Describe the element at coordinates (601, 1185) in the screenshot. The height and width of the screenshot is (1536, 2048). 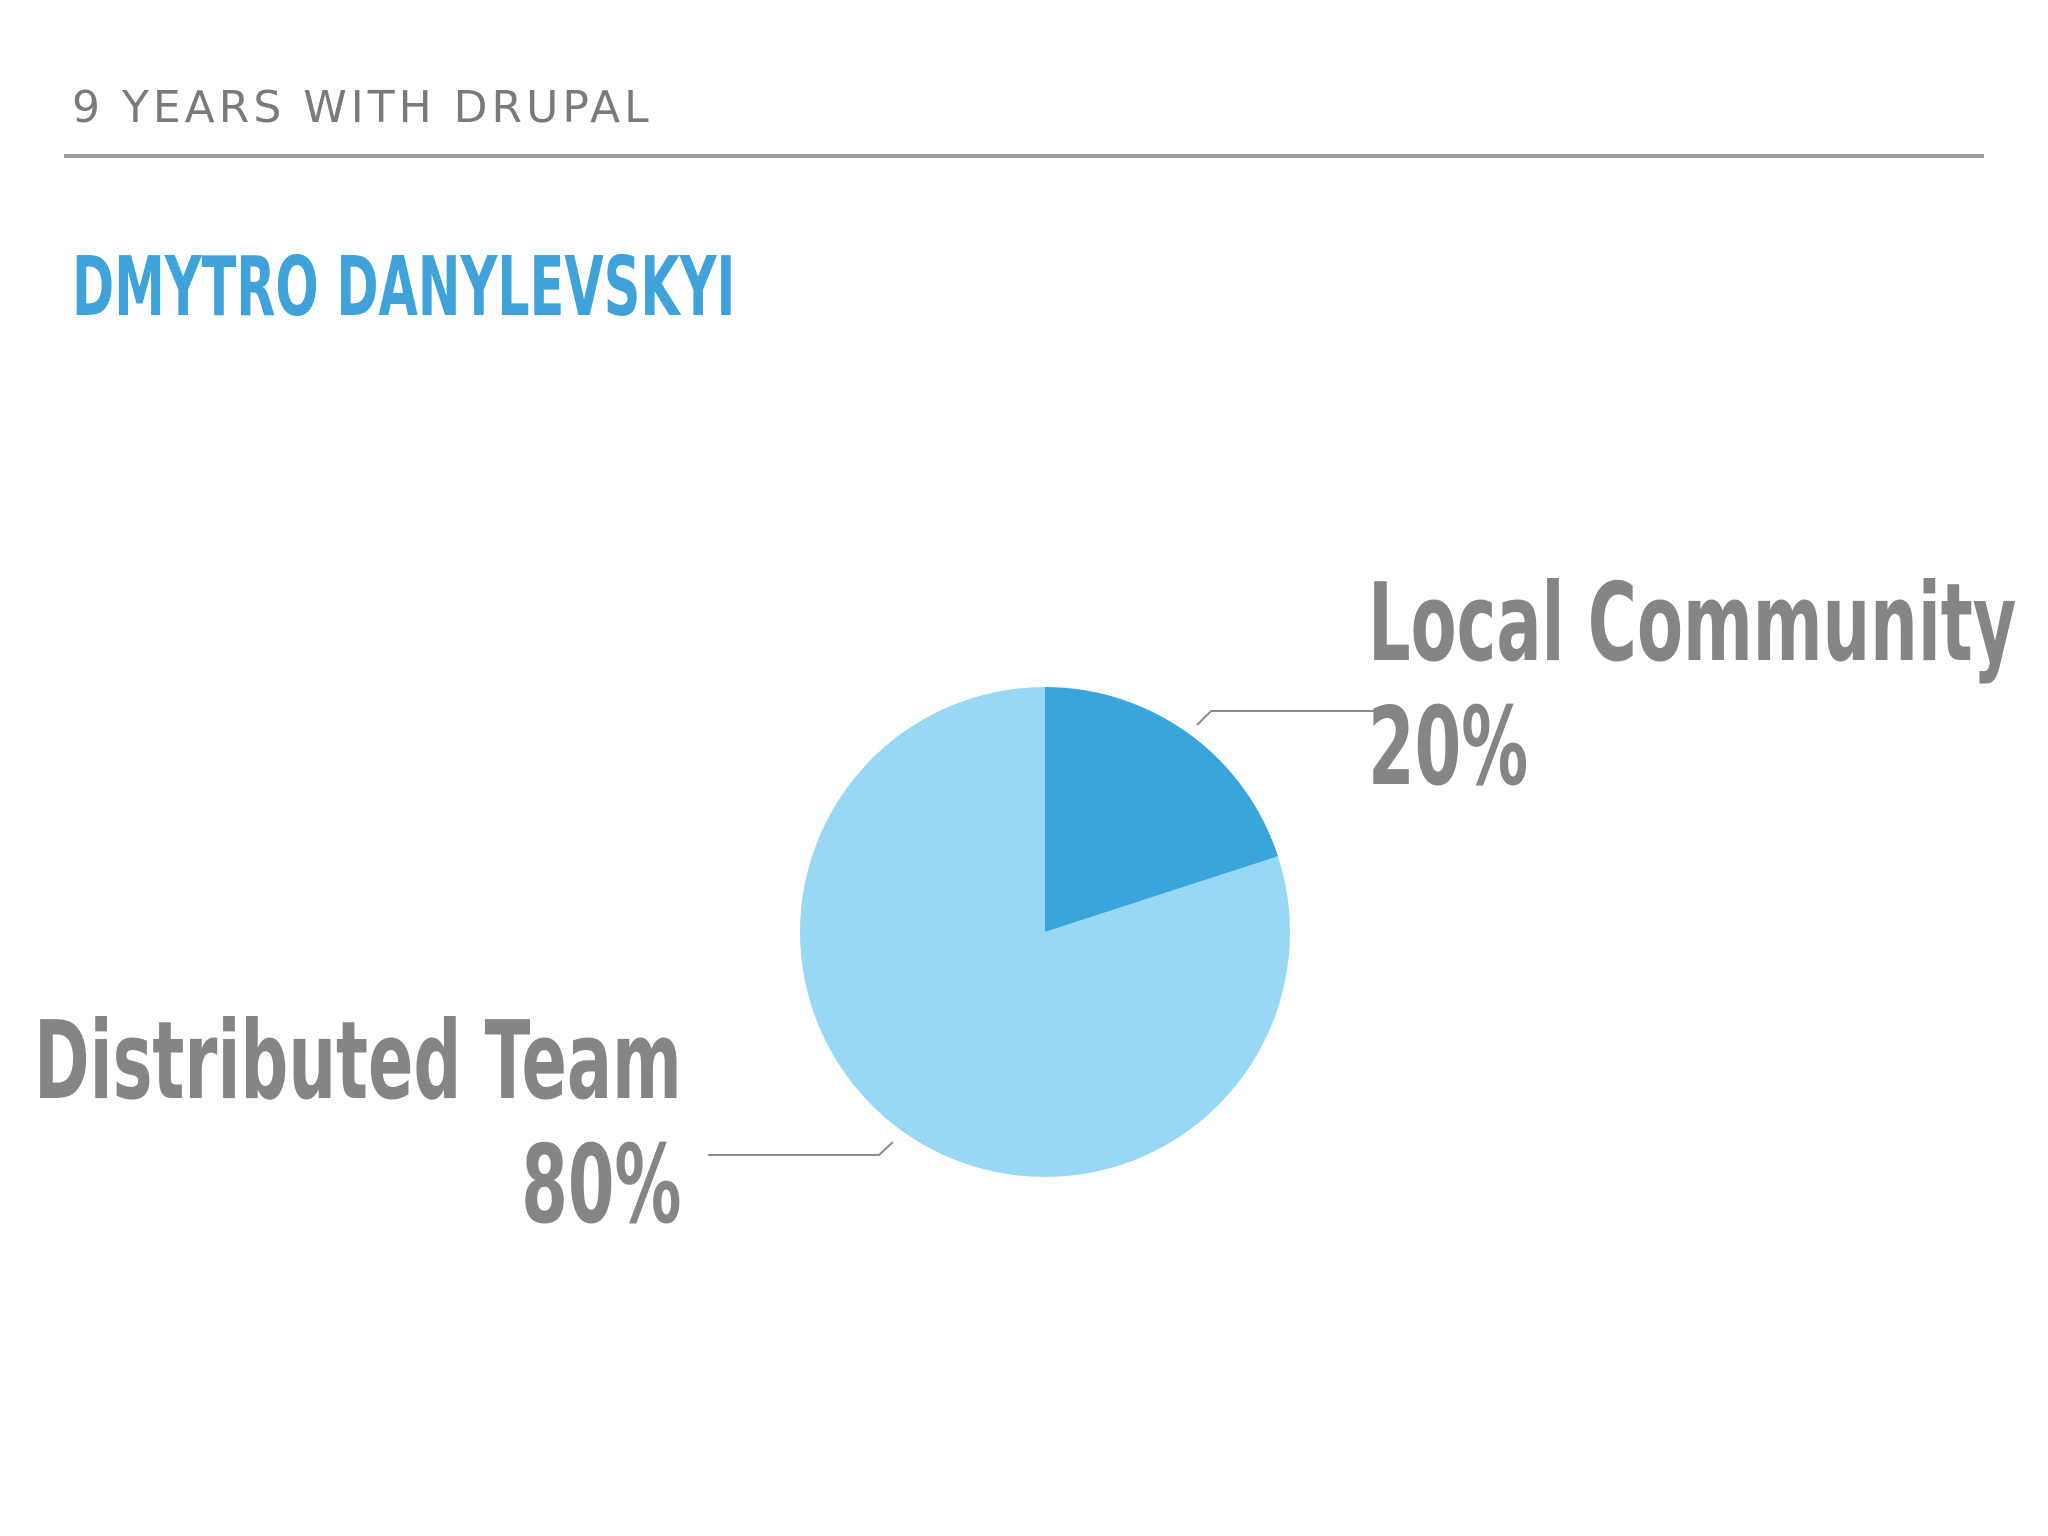
I see `slice-value-distributed-team: 80%` at that location.